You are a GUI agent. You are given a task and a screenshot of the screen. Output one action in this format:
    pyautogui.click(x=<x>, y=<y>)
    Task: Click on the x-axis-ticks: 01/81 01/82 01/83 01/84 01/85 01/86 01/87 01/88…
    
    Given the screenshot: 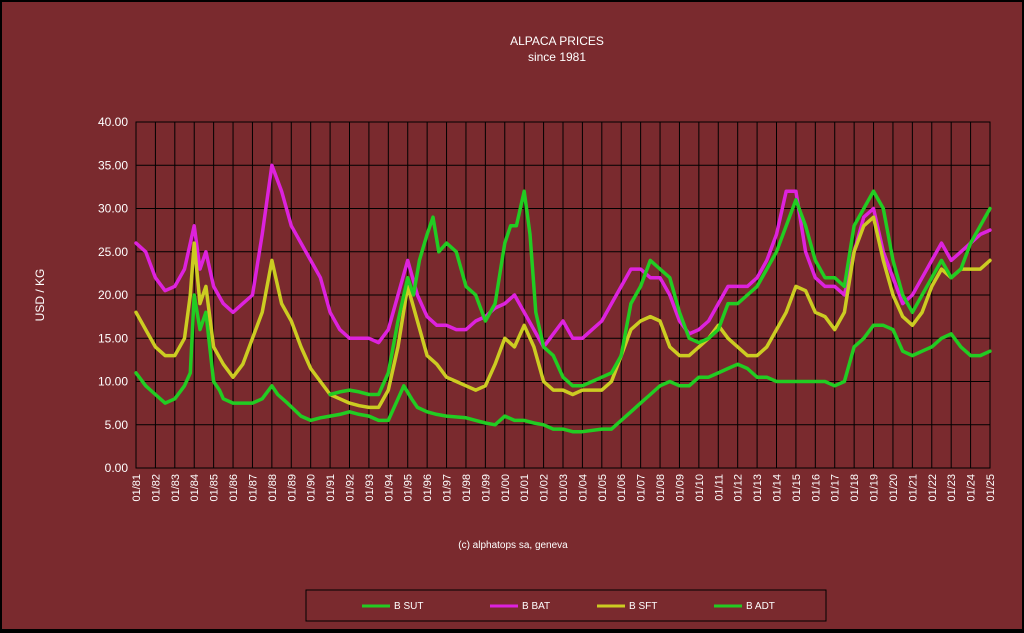 What is the action you would take?
    pyautogui.click(x=564, y=488)
    